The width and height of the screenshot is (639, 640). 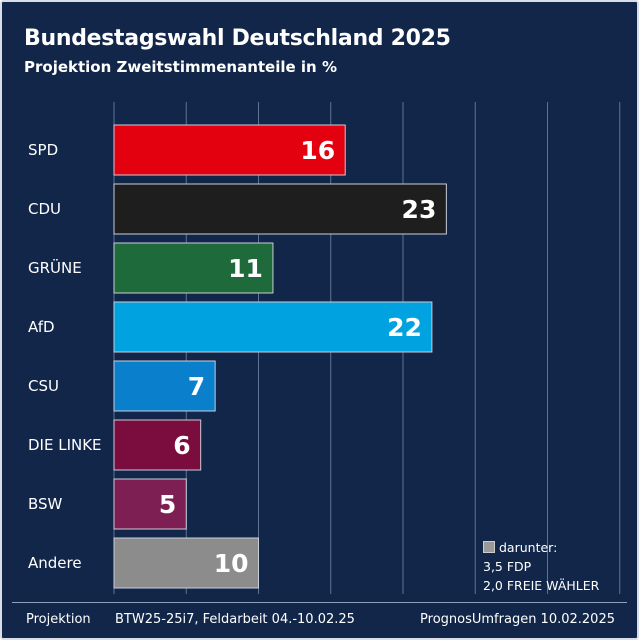 What do you see at coordinates (180, 67) in the screenshot?
I see `chart-subtitle: Projektion Zweitstimmenanteile in %` at bounding box center [180, 67].